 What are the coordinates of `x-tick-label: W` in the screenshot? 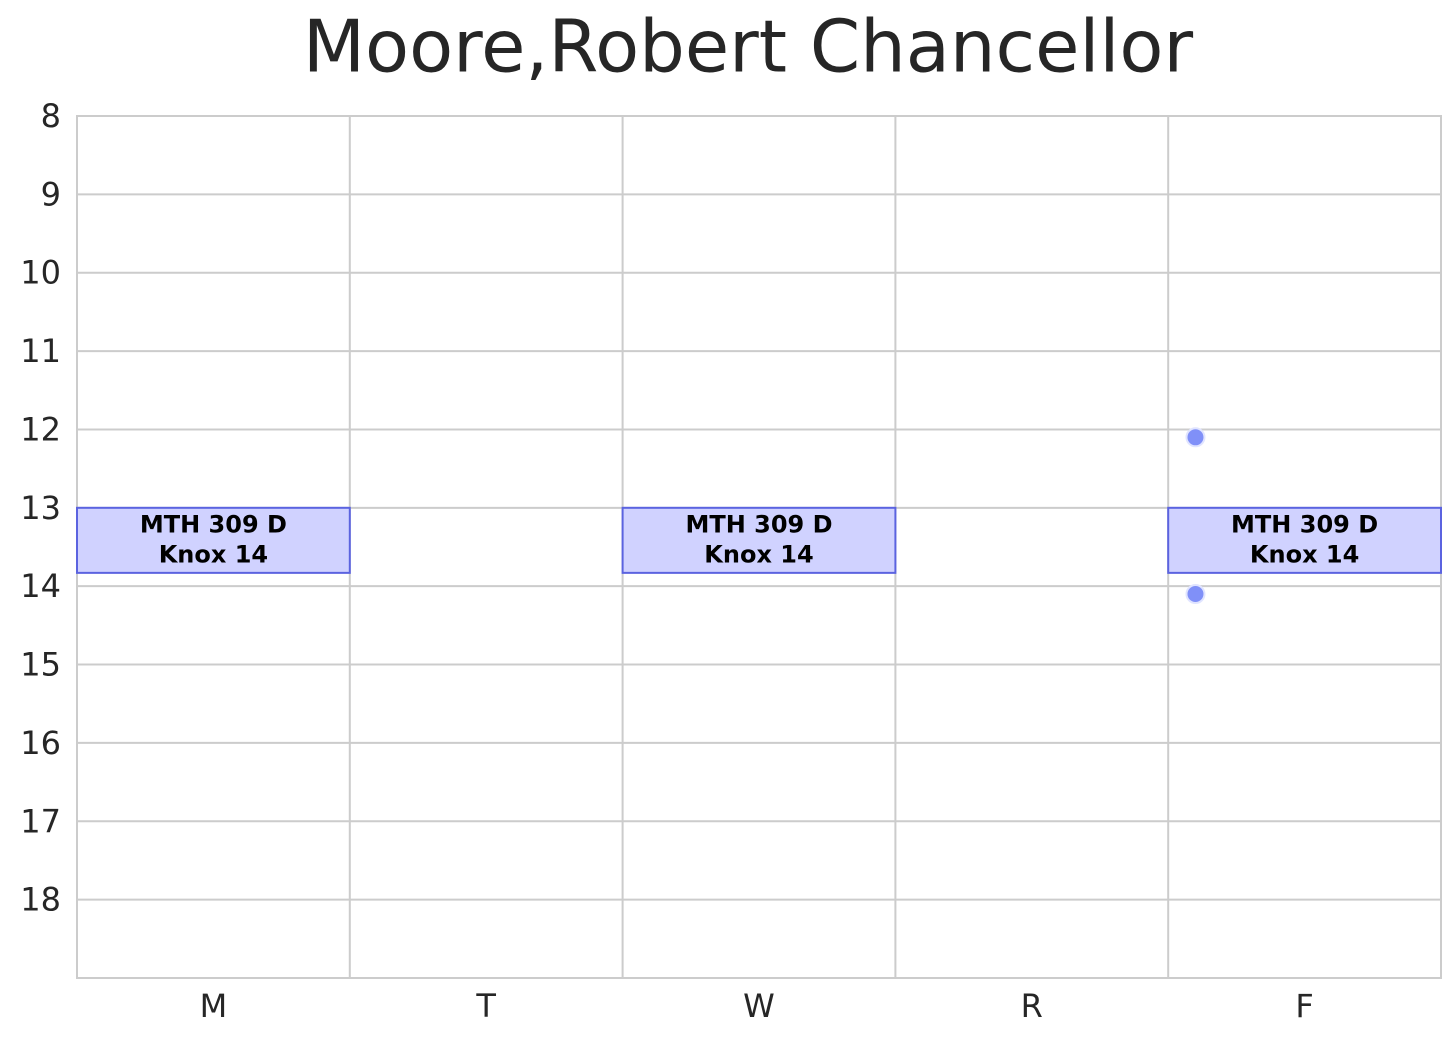 It's located at (759, 1006).